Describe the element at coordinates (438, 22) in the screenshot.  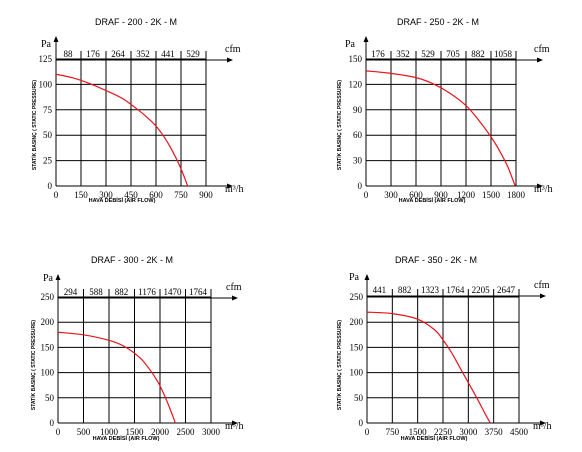
I see `chart-title: DRAF - 250 - 2K - M` at that location.